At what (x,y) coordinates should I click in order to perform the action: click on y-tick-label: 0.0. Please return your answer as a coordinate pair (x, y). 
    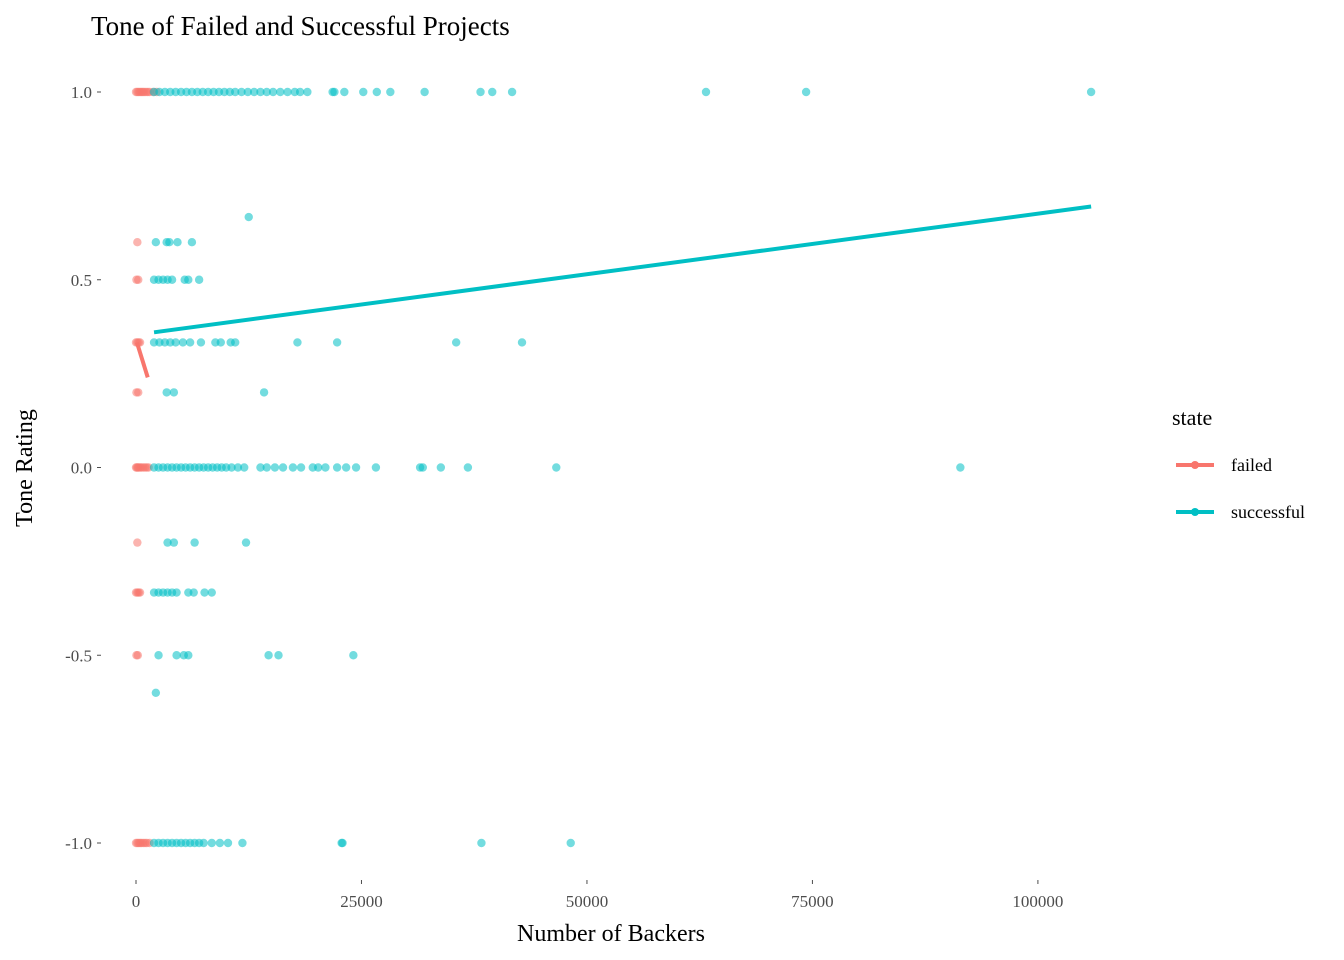
    Looking at the image, I should click on (81, 468).